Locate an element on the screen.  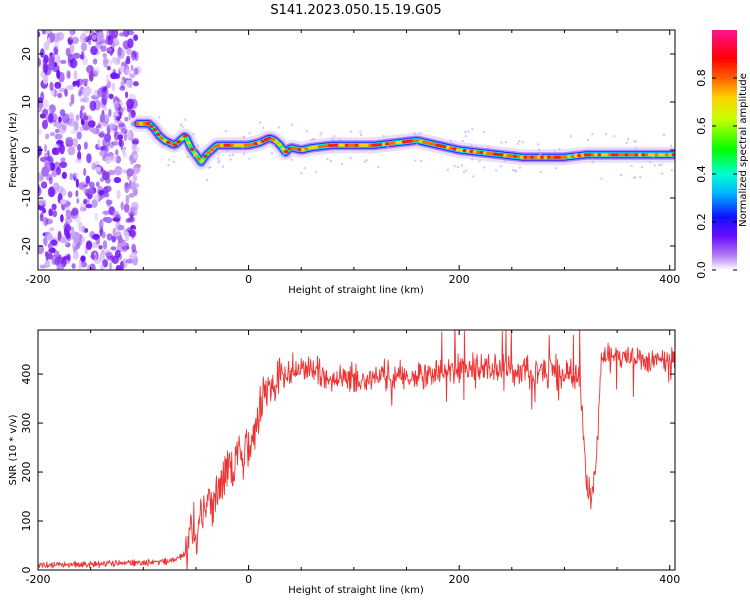
snr-x-axis-label: Height of straight line (km) is located at coordinates (356, 590).